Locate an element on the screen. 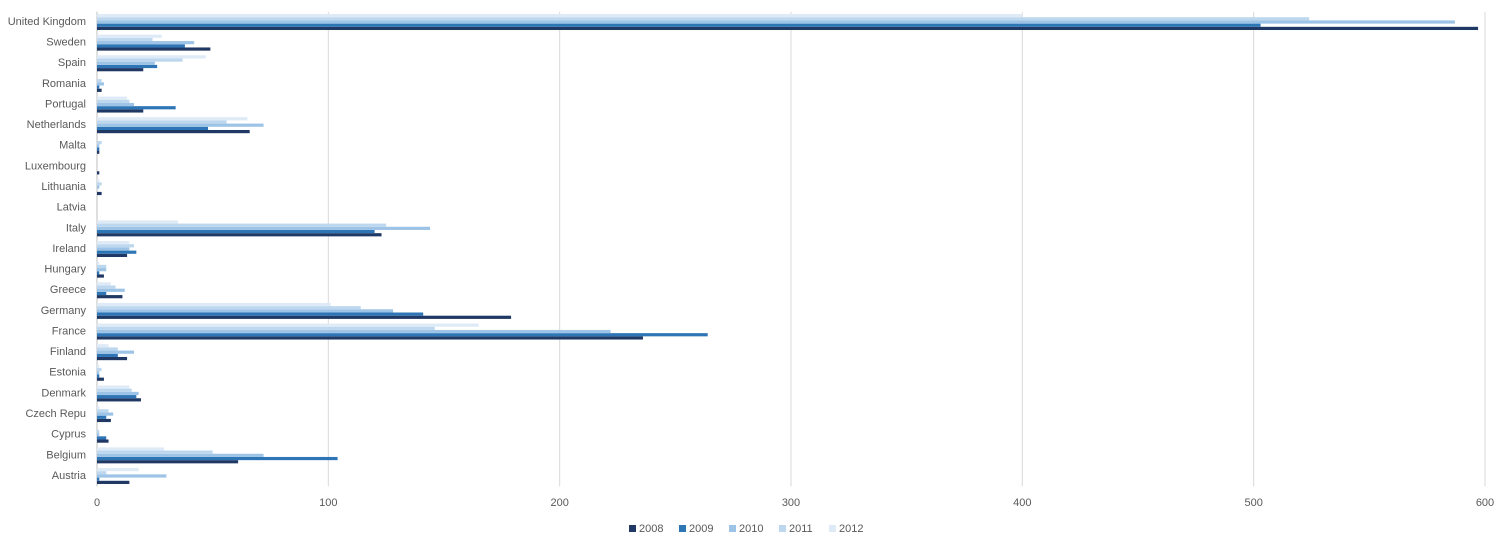 Image resolution: width=1508 pixels, height=552 pixels. x-tick-label: 100 is located at coordinates (328, 503).